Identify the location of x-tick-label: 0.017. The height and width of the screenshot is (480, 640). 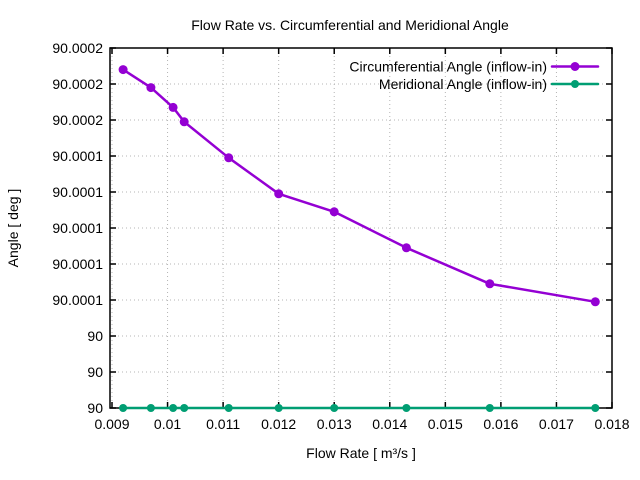
(556, 424).